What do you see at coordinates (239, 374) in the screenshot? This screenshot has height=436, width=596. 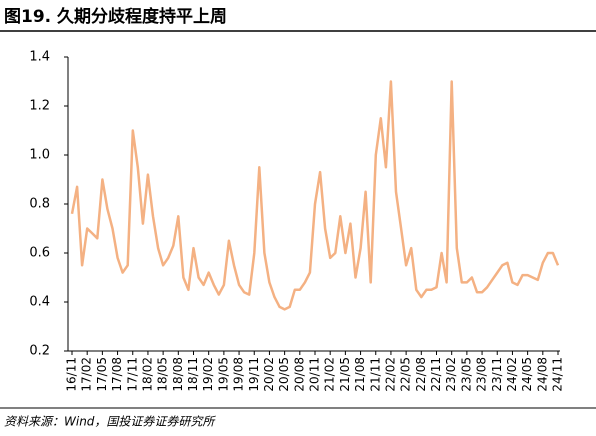 I see `x-tick-label: 19/08` at bounding box center [239, 374].